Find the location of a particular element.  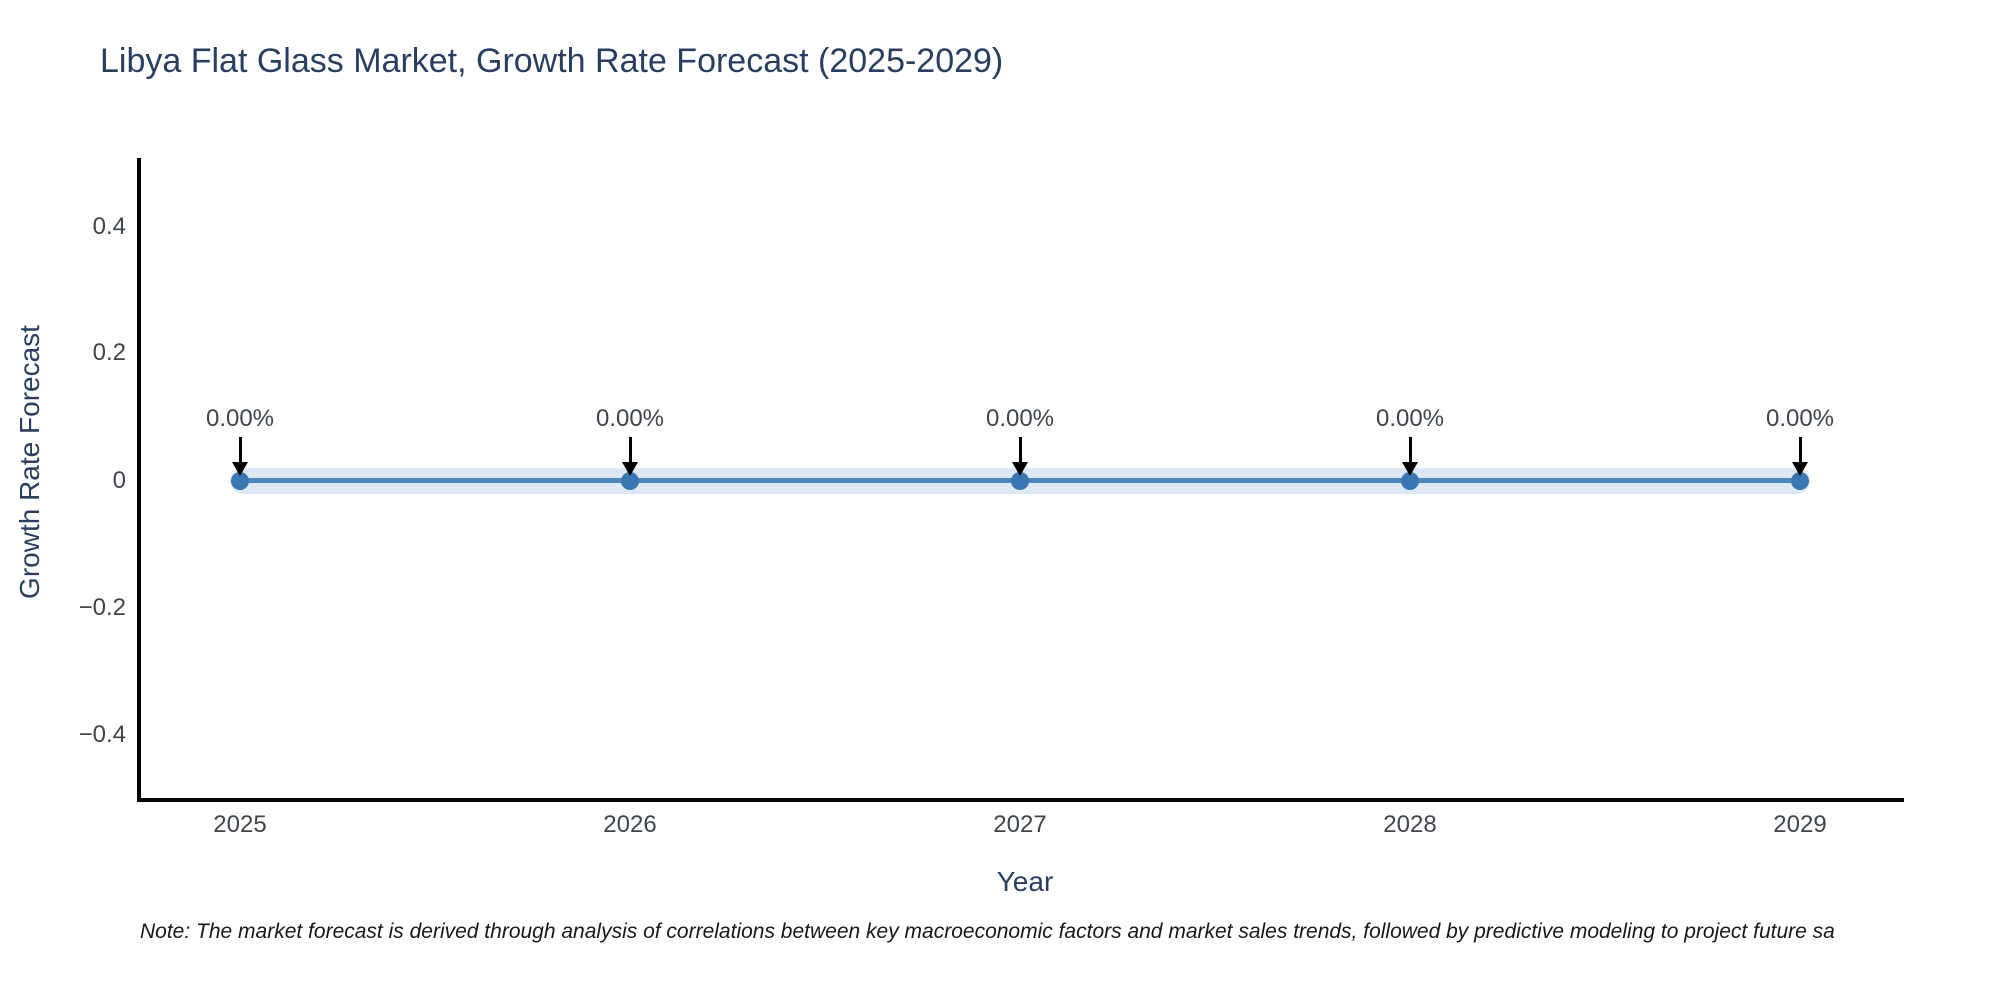

y-tick-label: 0.2 is located at coordinates (109, 352).